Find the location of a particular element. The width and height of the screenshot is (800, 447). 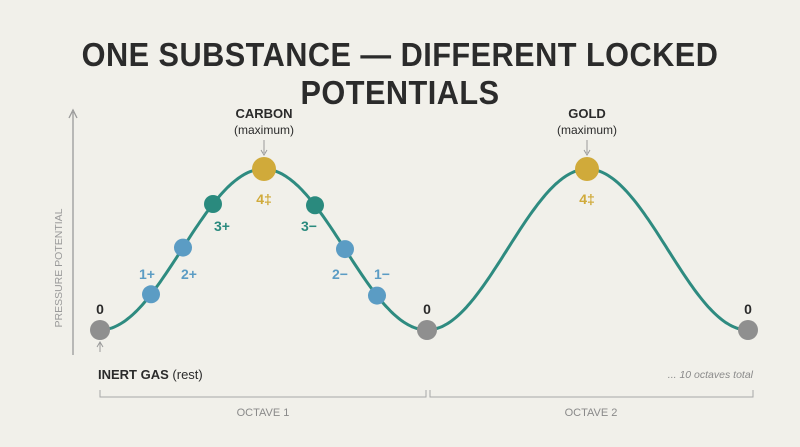

y-axis-arrow-icon is located at coordinates (73, 113).